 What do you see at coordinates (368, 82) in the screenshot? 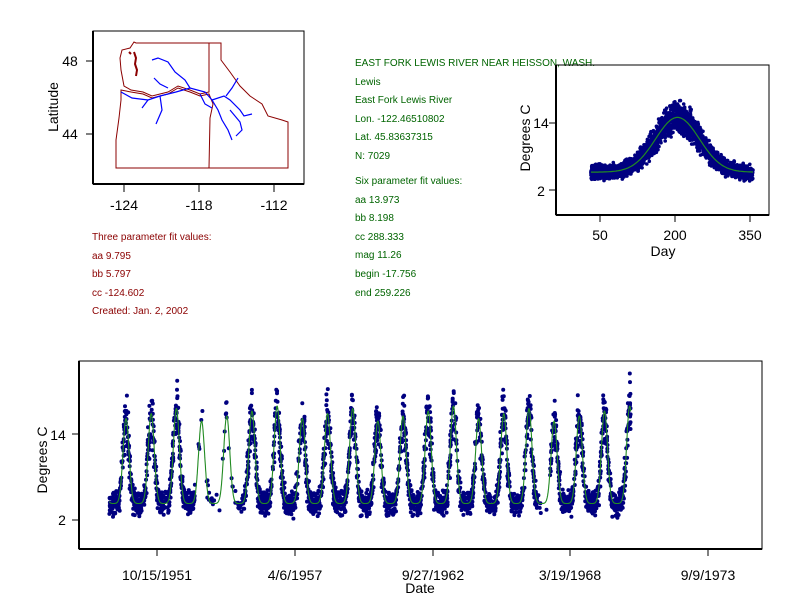
I see `station-basin: Lewis` at bounding box center [368, 82].